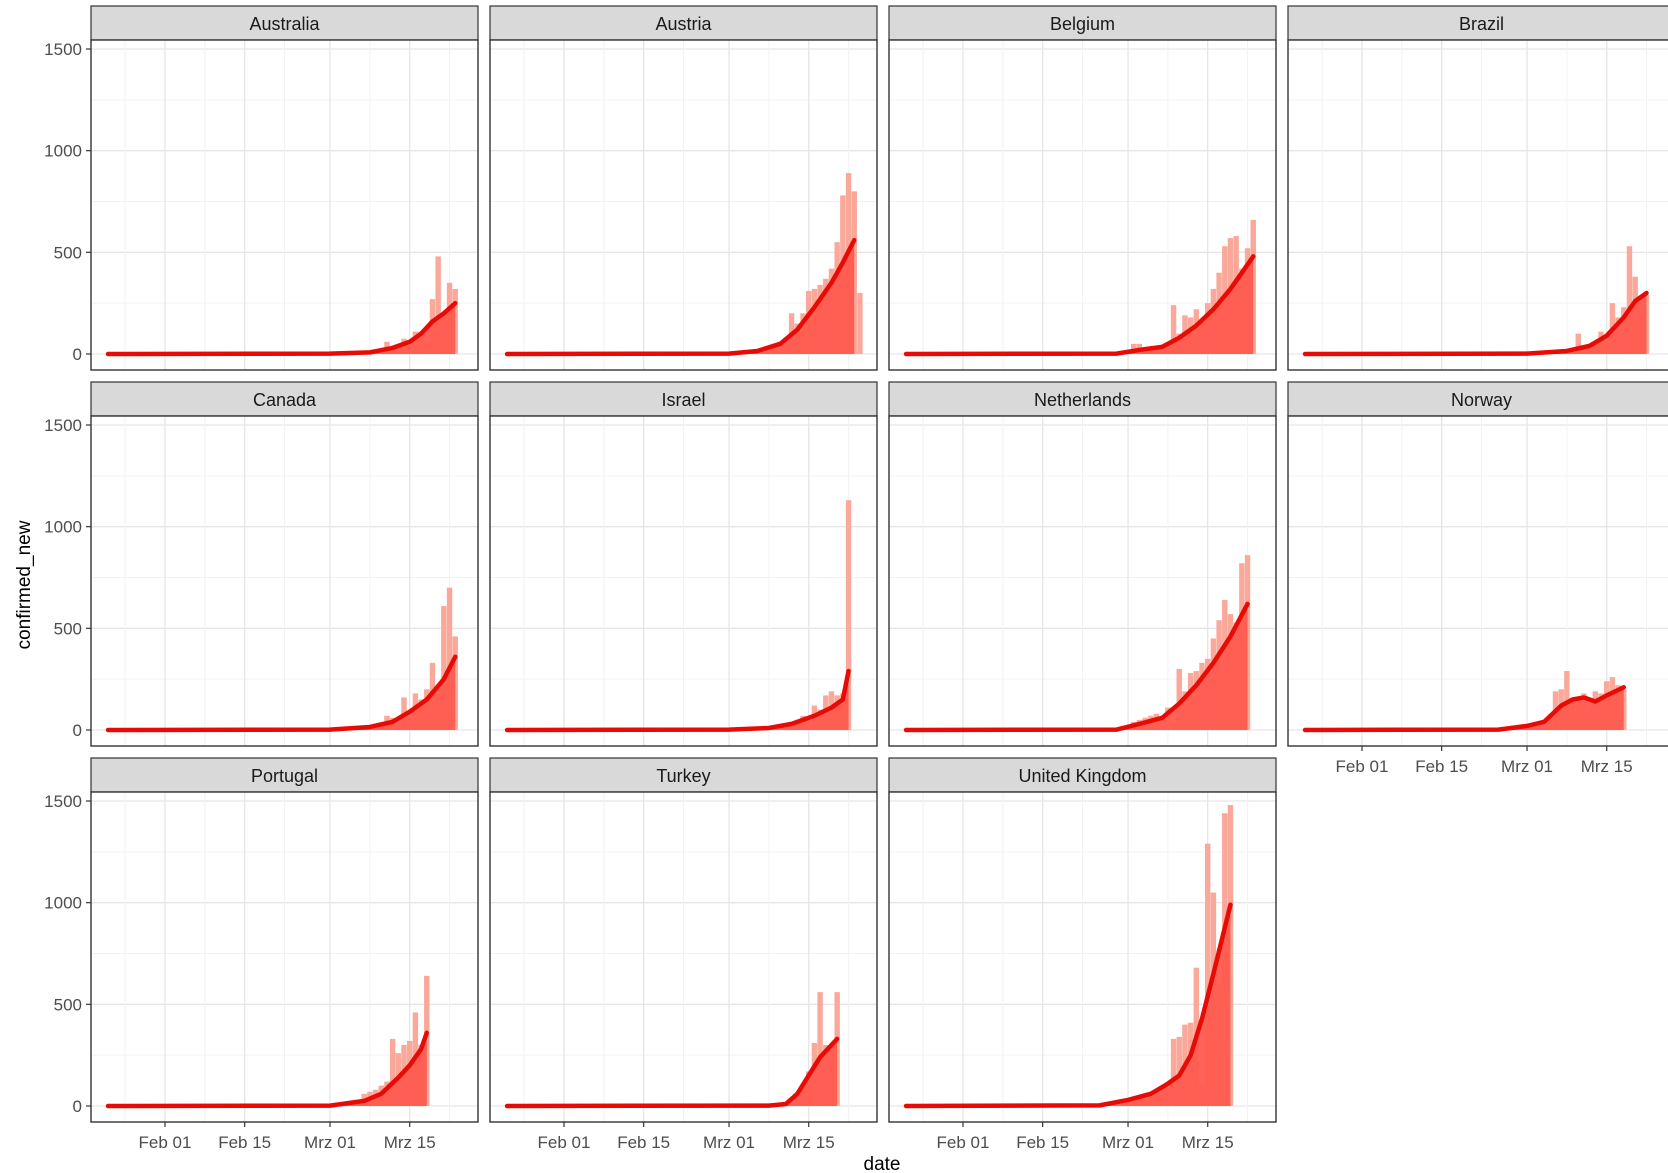 The width and height of the screenshot is (1668, 1173). I want to click on facet-title: Belgium, so click(1082, 24).